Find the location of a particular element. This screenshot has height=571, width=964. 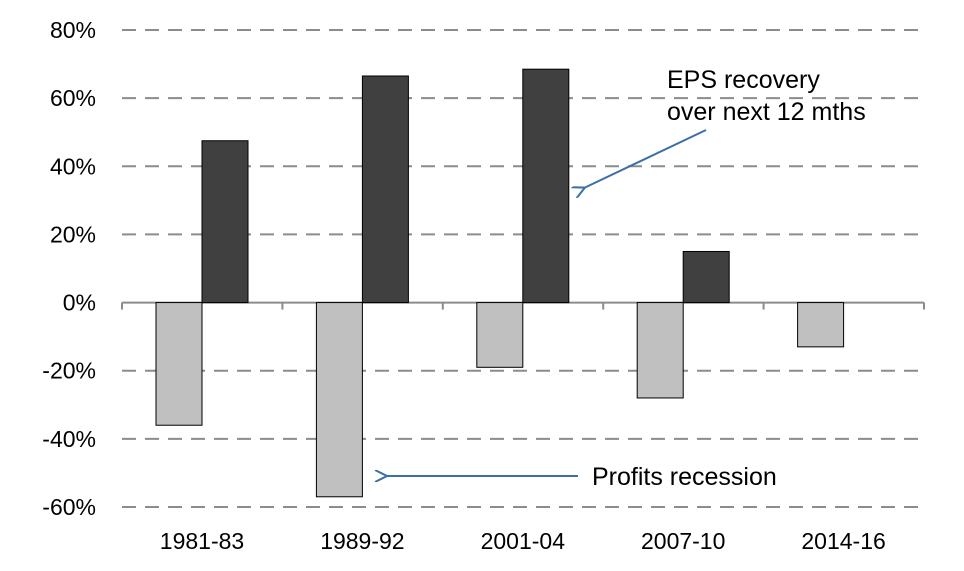

x-tick-label: 1981-83 is located at coordinates (202, 541).